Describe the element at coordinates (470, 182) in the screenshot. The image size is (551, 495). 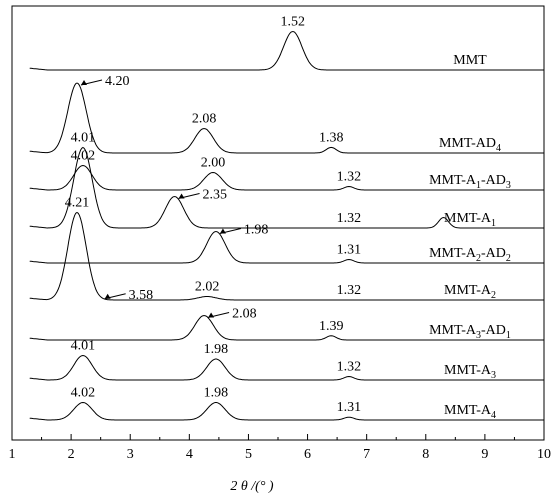
I see `series-label: MMT-A1-AD3` at that location.